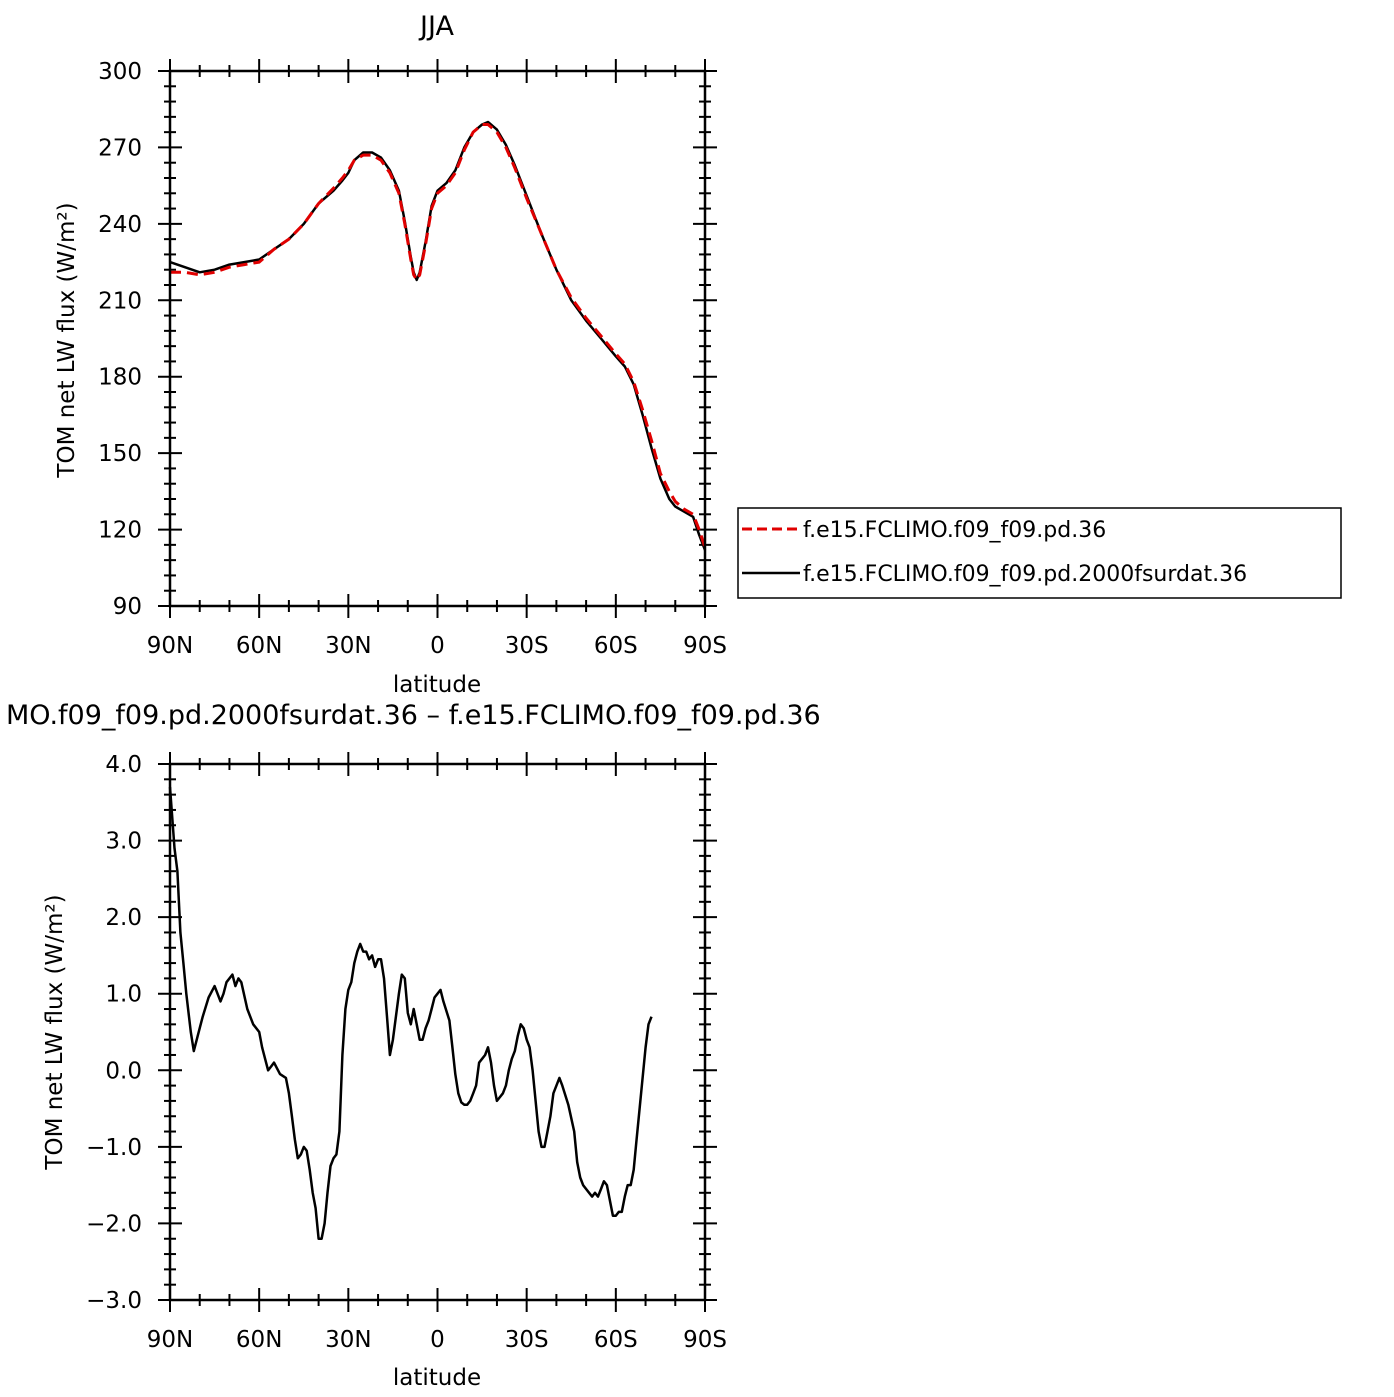 This screenshot has height=1397, width=1394. I want to click on y-tick-label: 4.0, so click(123, 765).